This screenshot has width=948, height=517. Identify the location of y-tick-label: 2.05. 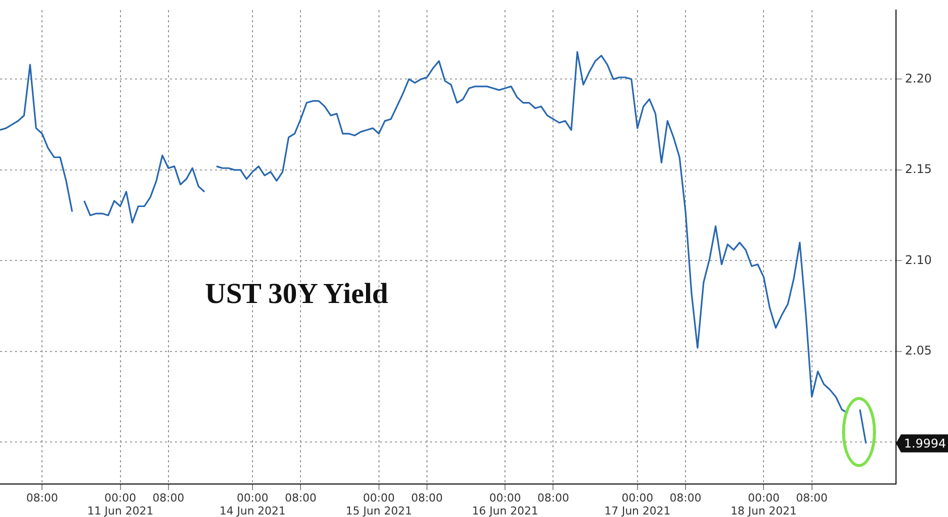
(918, 351).